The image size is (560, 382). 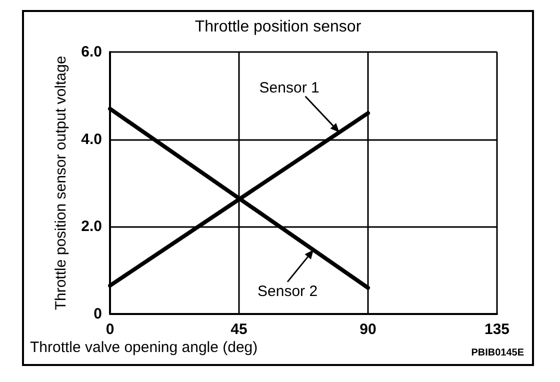 What do you see at coordinates (98, 314) in the screenshot?
I see `y-tick-label: 0` at bounding box center [98, 314].